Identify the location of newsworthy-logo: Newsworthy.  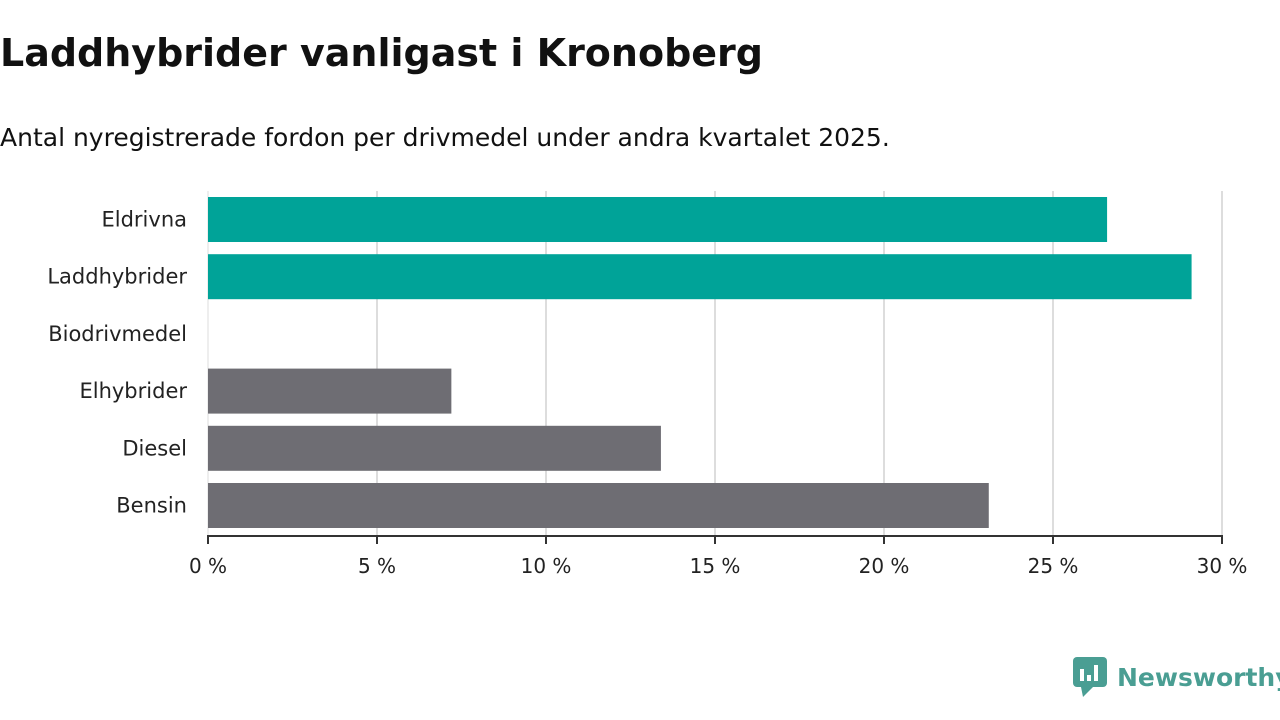
(1176, 677).